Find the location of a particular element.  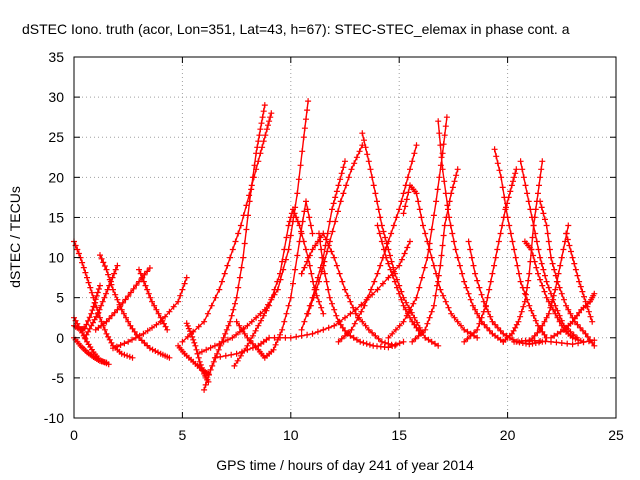

y-tick-label: 25 is located at coordinates (56, 137).